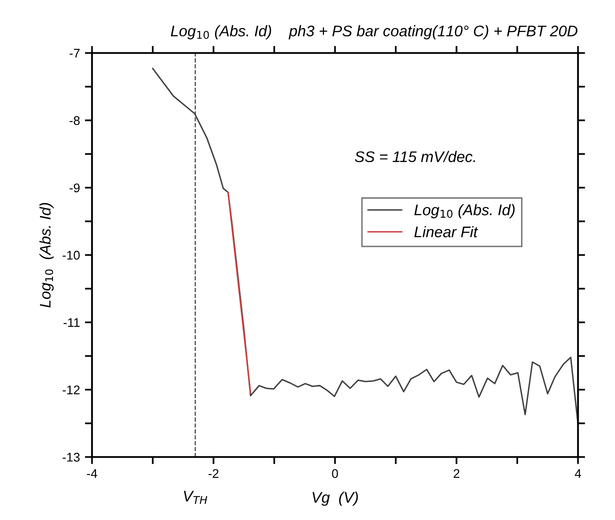  Describe the element at coordinates (71, 389) in the screenshot. I see `y-tick-label: -12` at that location.